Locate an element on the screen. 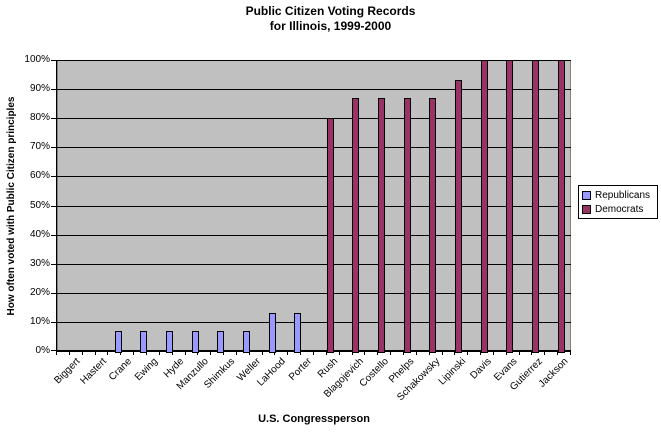  chart-title-line2: for Illinois, 1999-2000 is located at coordinates (330, 26).